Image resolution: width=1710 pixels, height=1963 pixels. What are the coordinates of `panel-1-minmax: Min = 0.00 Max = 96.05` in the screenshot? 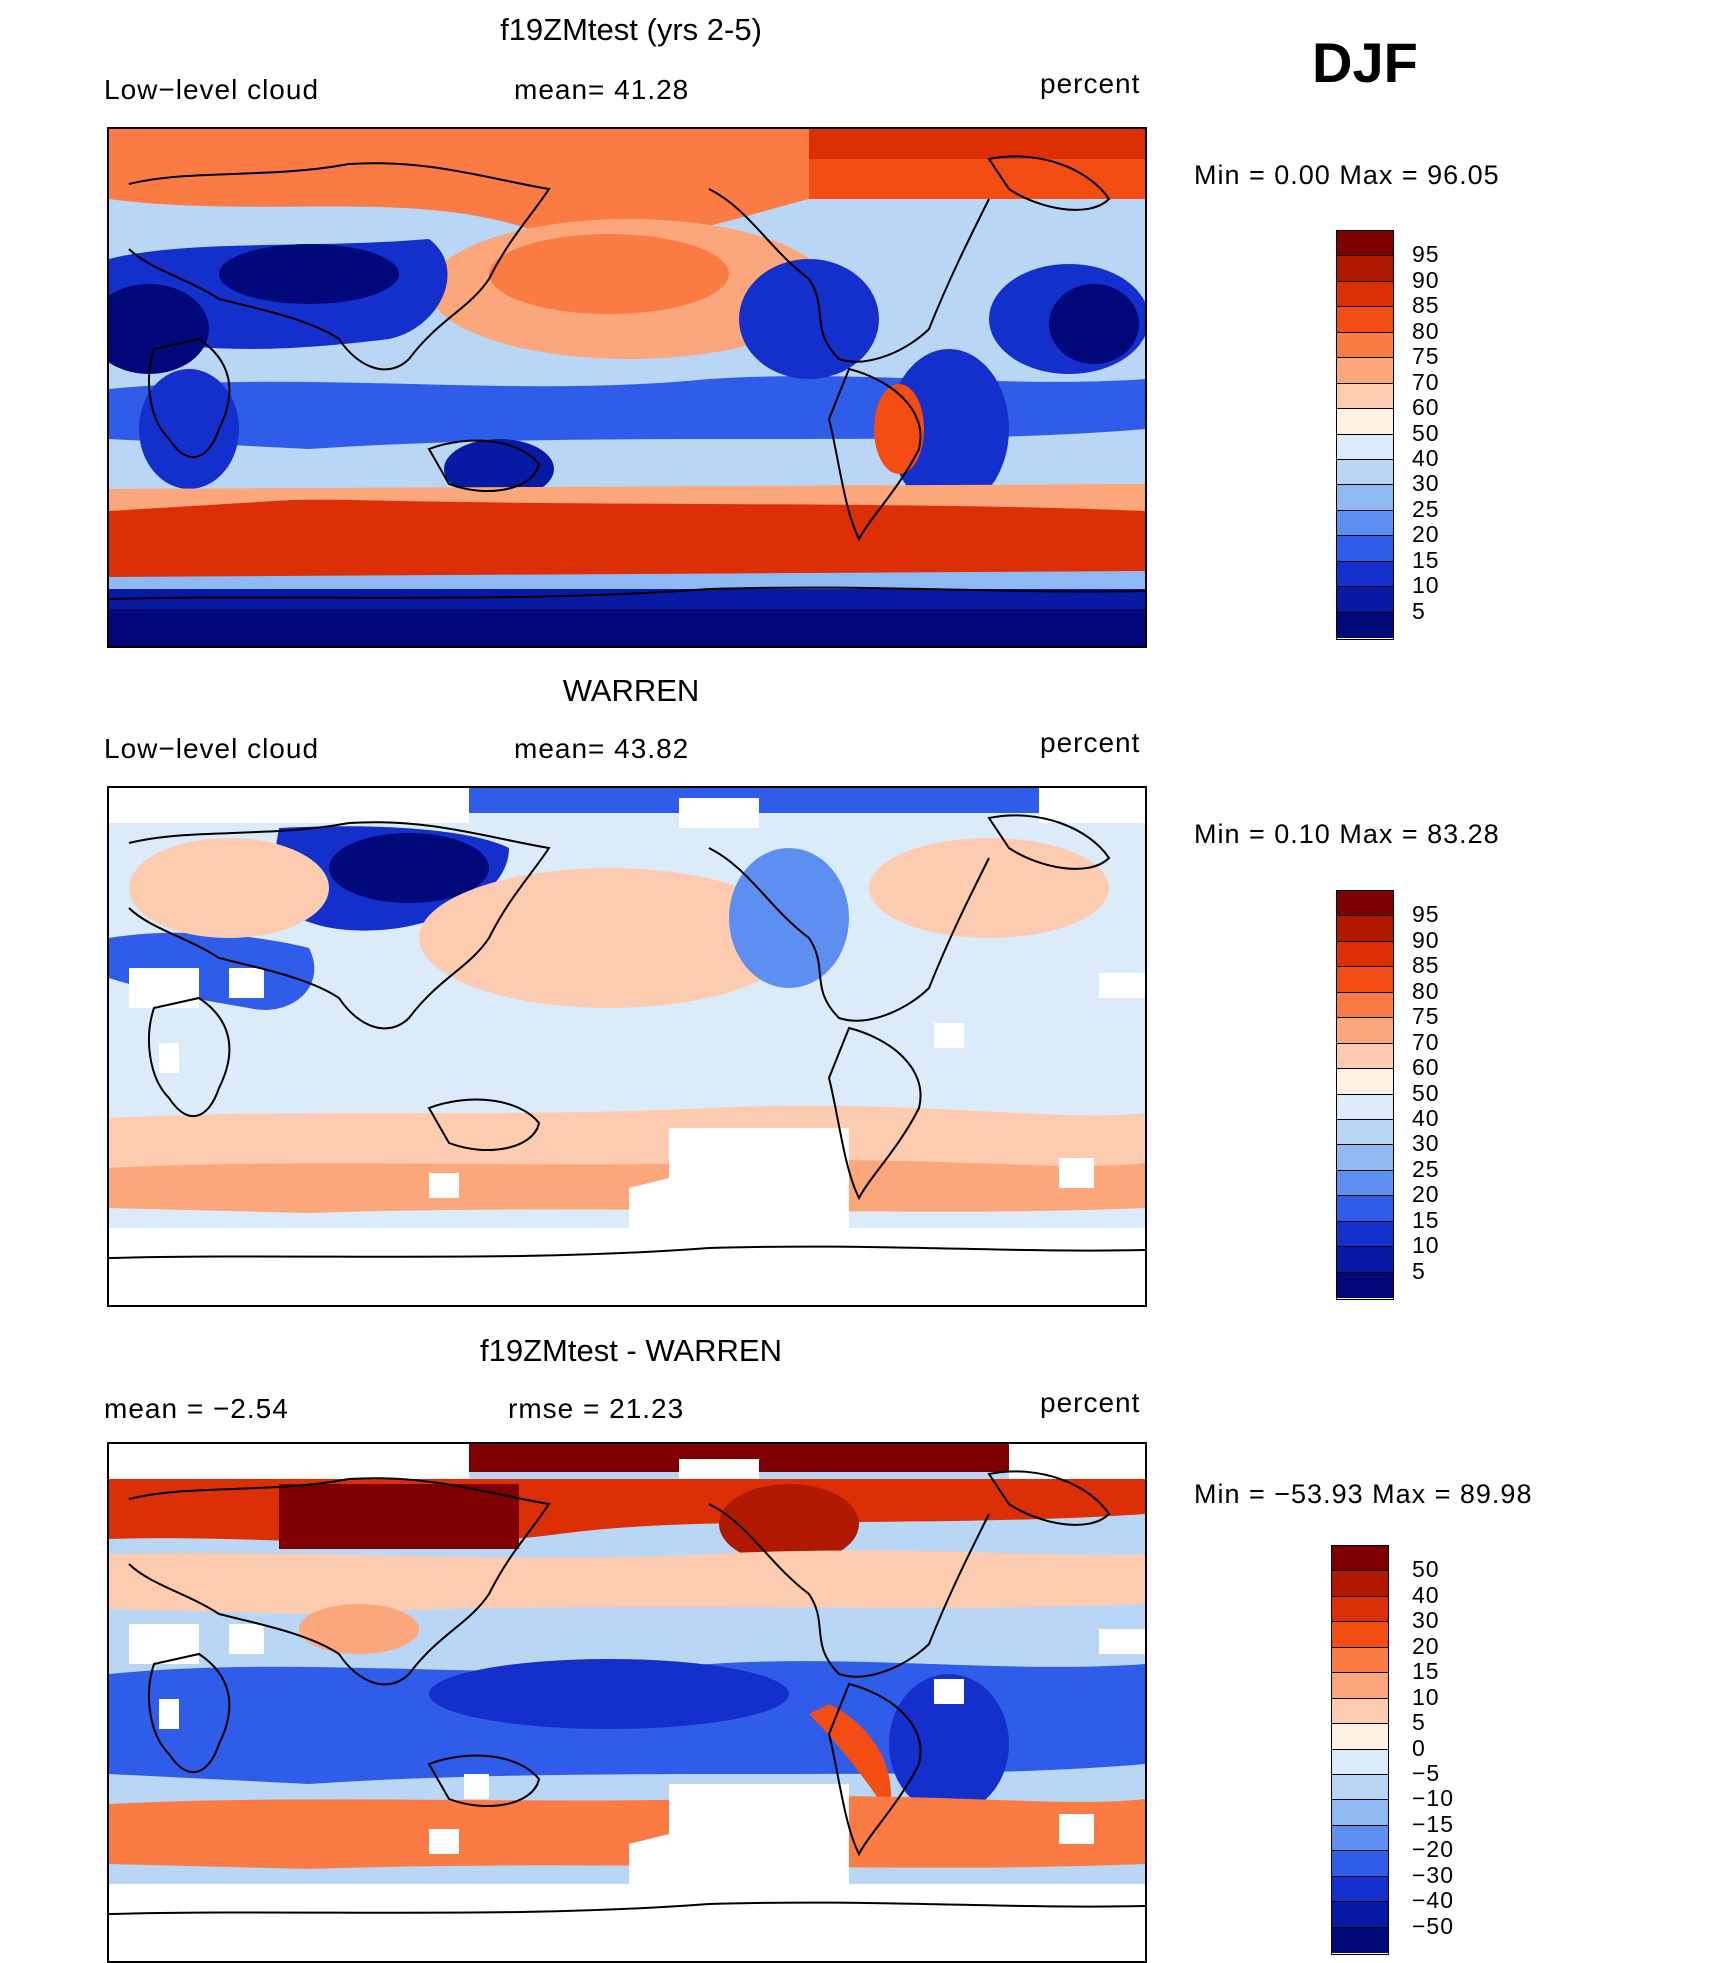 It's located at (1347, 175).